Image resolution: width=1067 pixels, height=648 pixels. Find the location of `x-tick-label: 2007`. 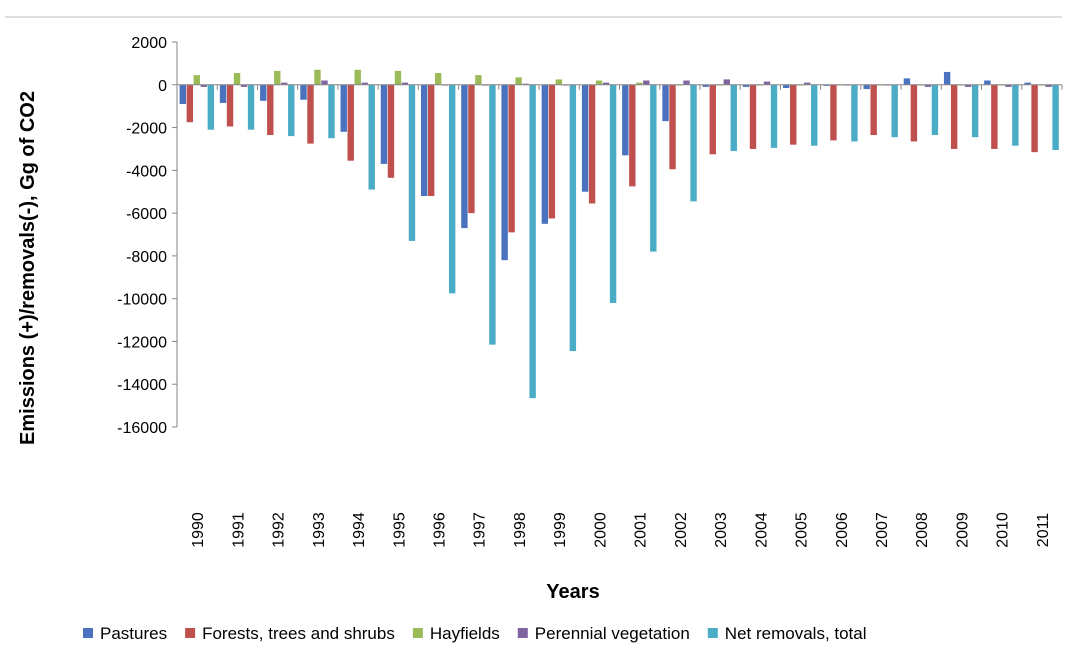

x-tick-label: 2007 is located at coordinates (882, 530).